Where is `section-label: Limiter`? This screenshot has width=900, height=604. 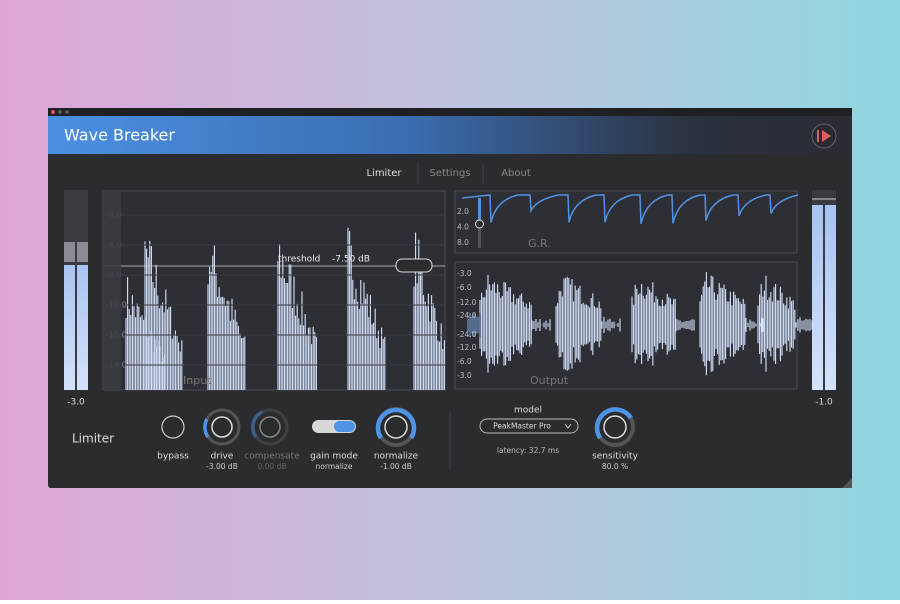
section-label: Limiter is located at coordinates (93, 439).